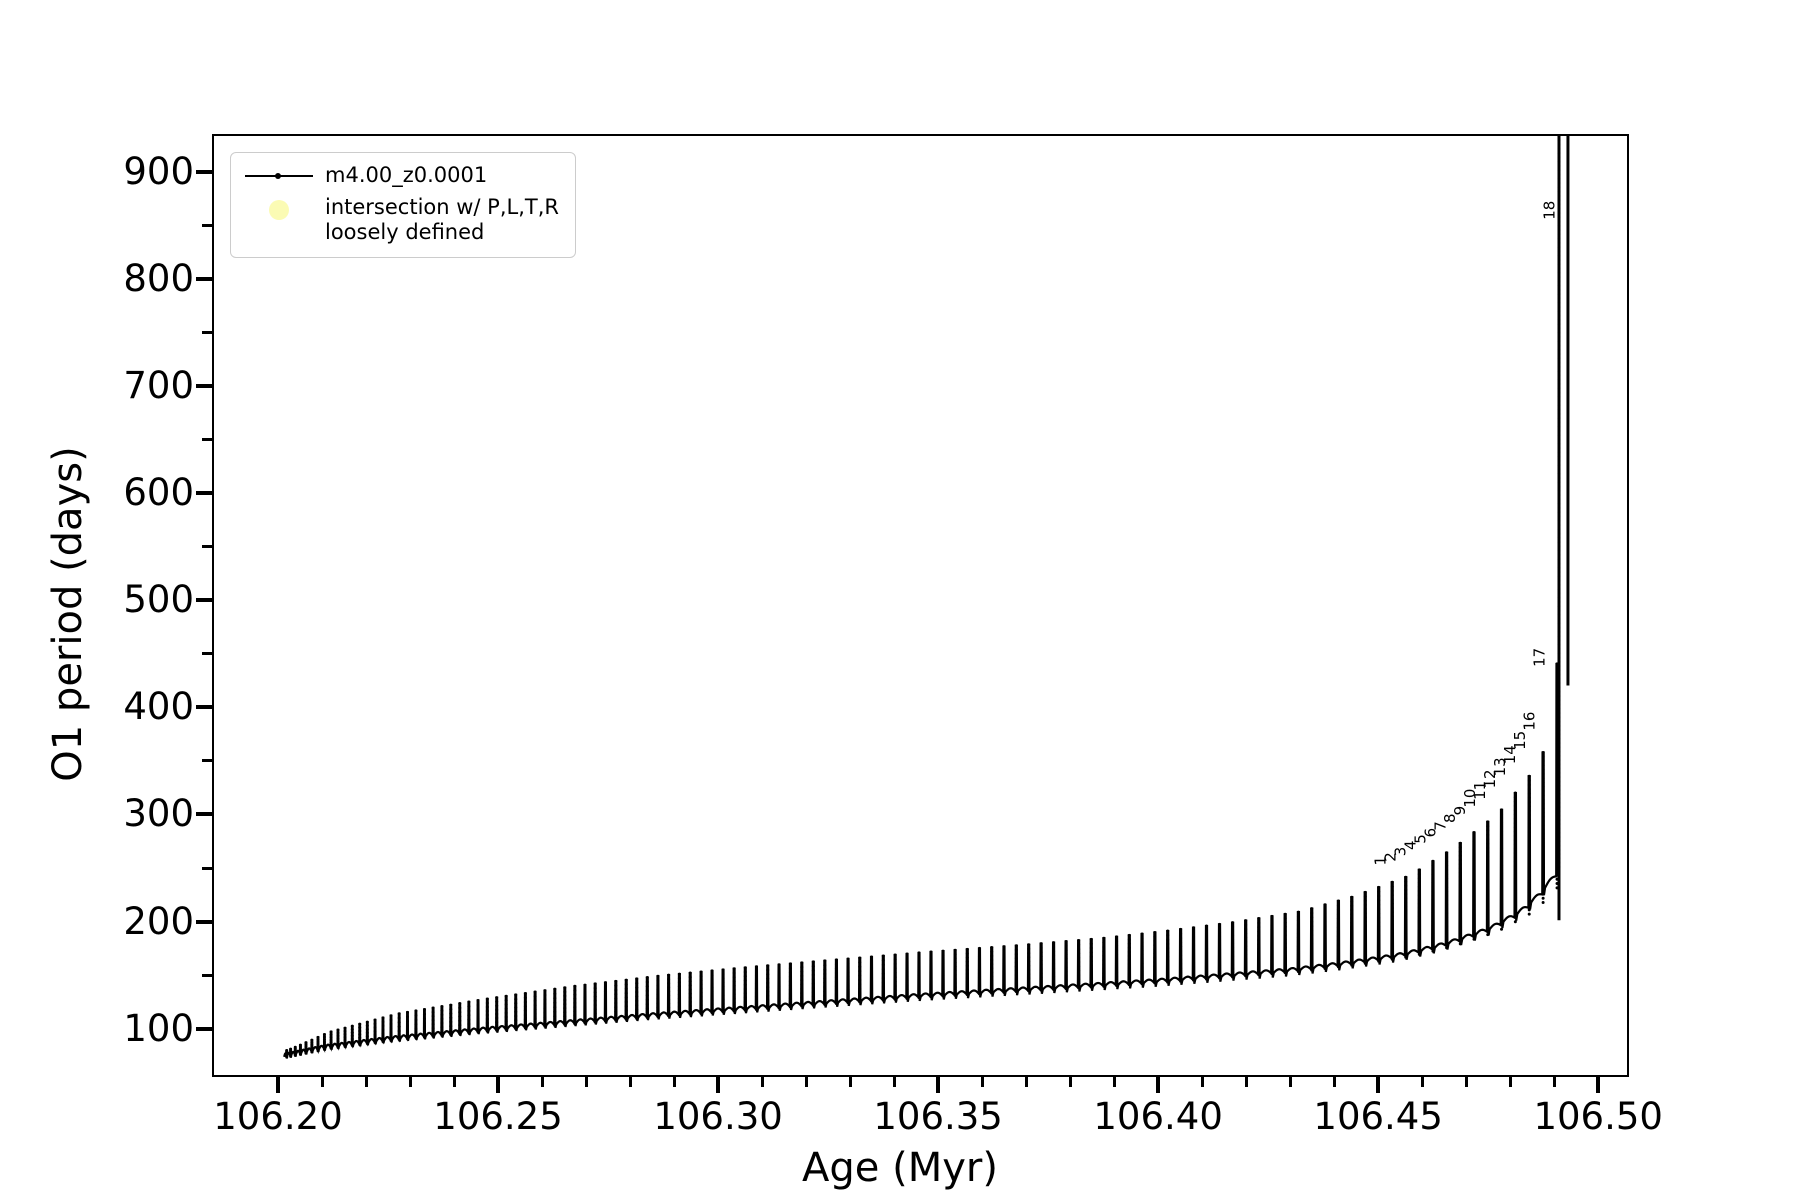 Image resolution: width=1800 pixels, height=1200 pixels. Describe the element at coordinates (1450, 819) in the screenshot. I see `pulse-index-label: 8` at that location.